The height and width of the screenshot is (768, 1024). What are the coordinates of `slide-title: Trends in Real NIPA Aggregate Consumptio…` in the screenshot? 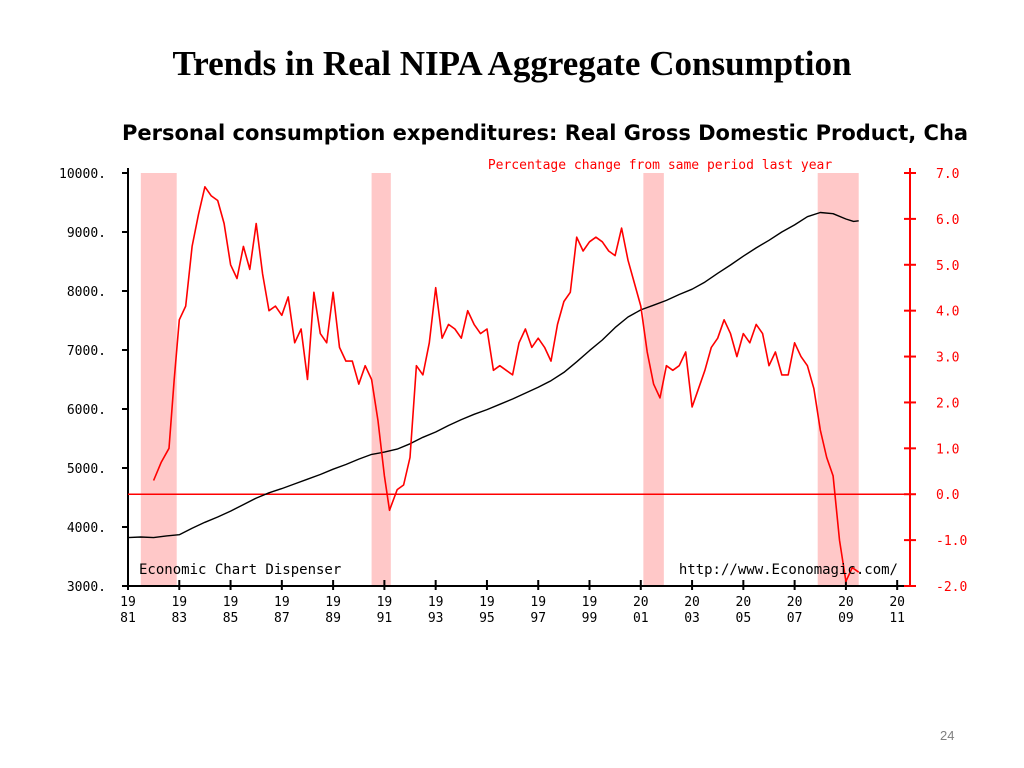 It's located at (512, 63).